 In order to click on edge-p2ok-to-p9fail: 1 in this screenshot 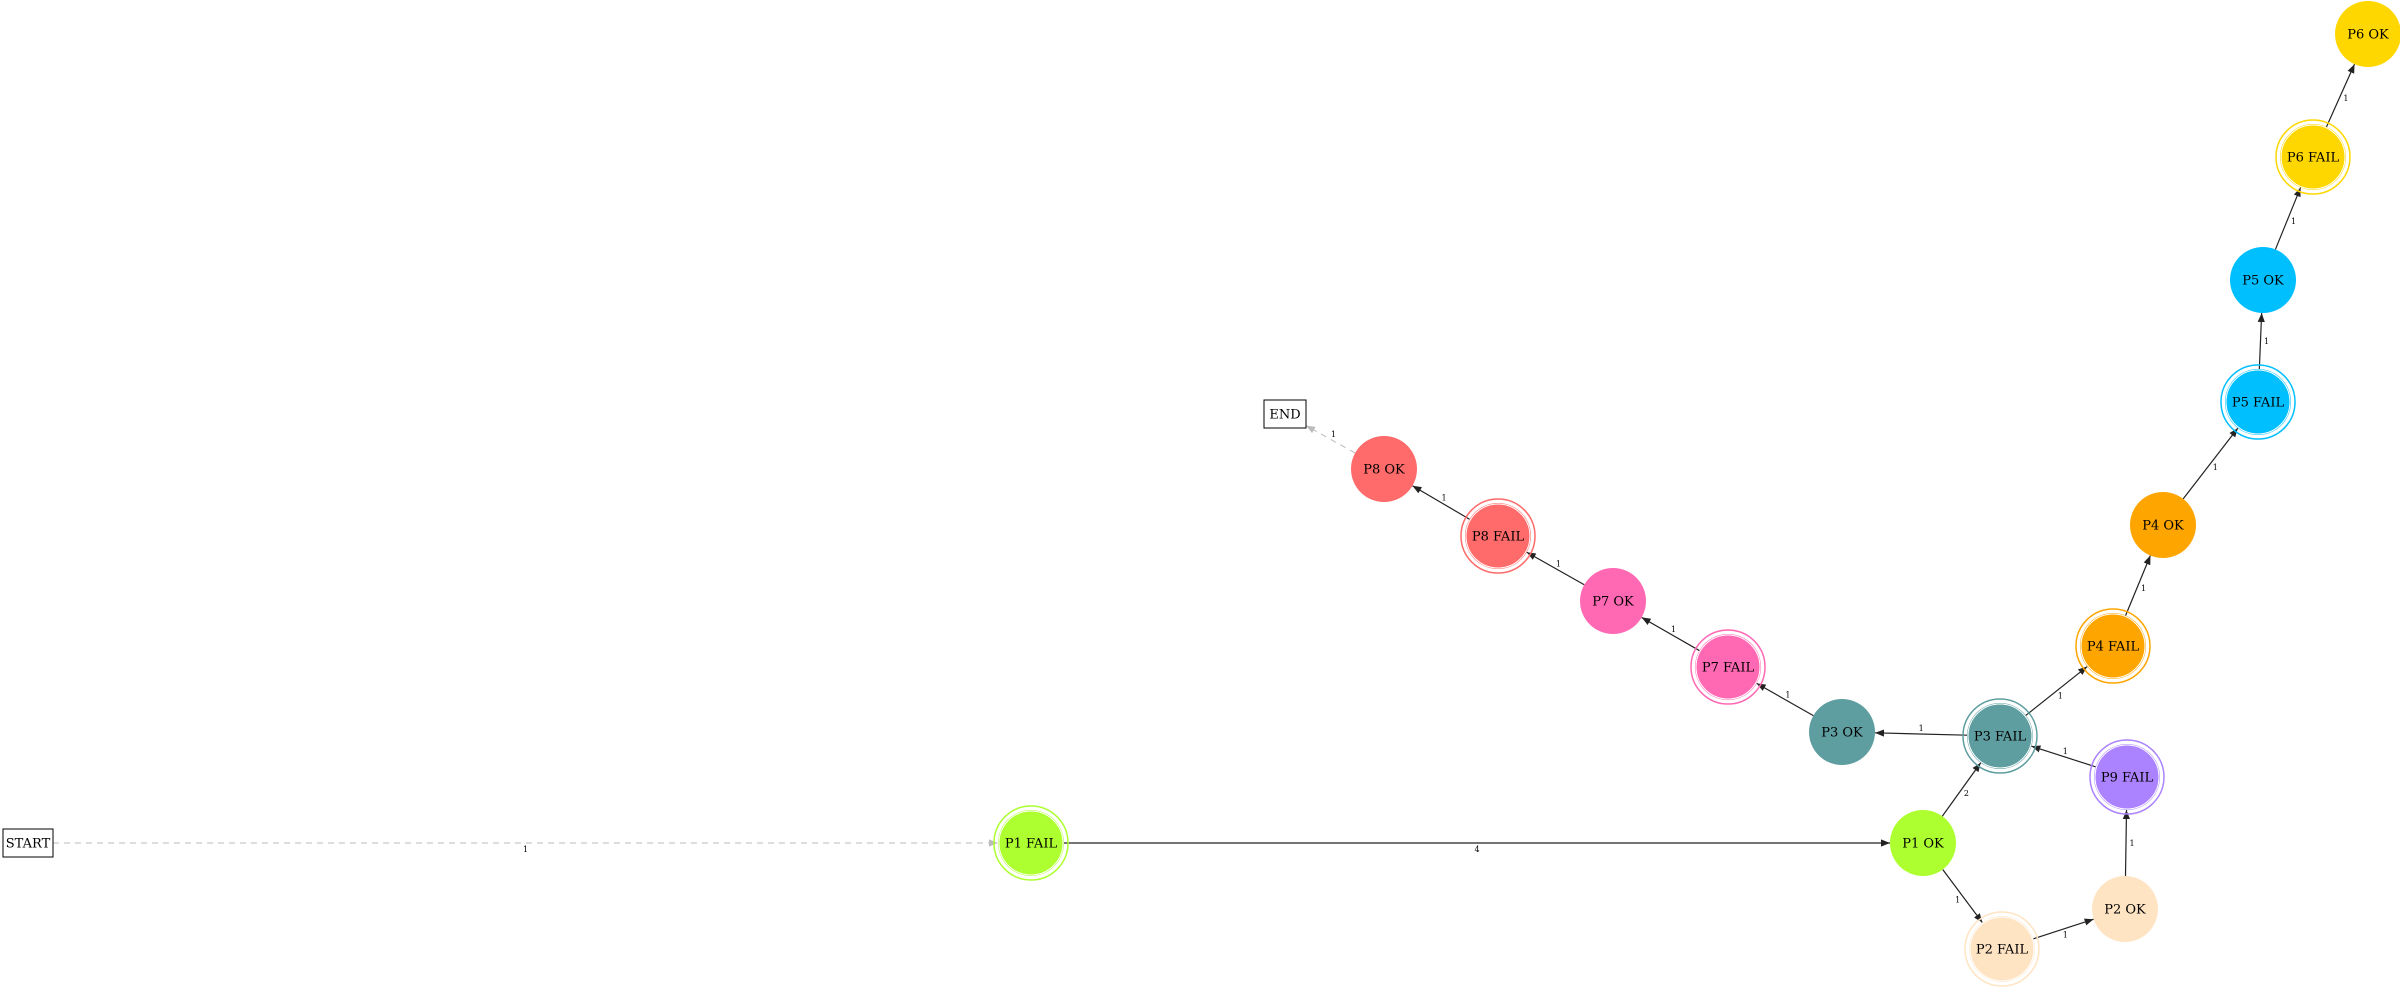, I will do `click(2128, 843)`.